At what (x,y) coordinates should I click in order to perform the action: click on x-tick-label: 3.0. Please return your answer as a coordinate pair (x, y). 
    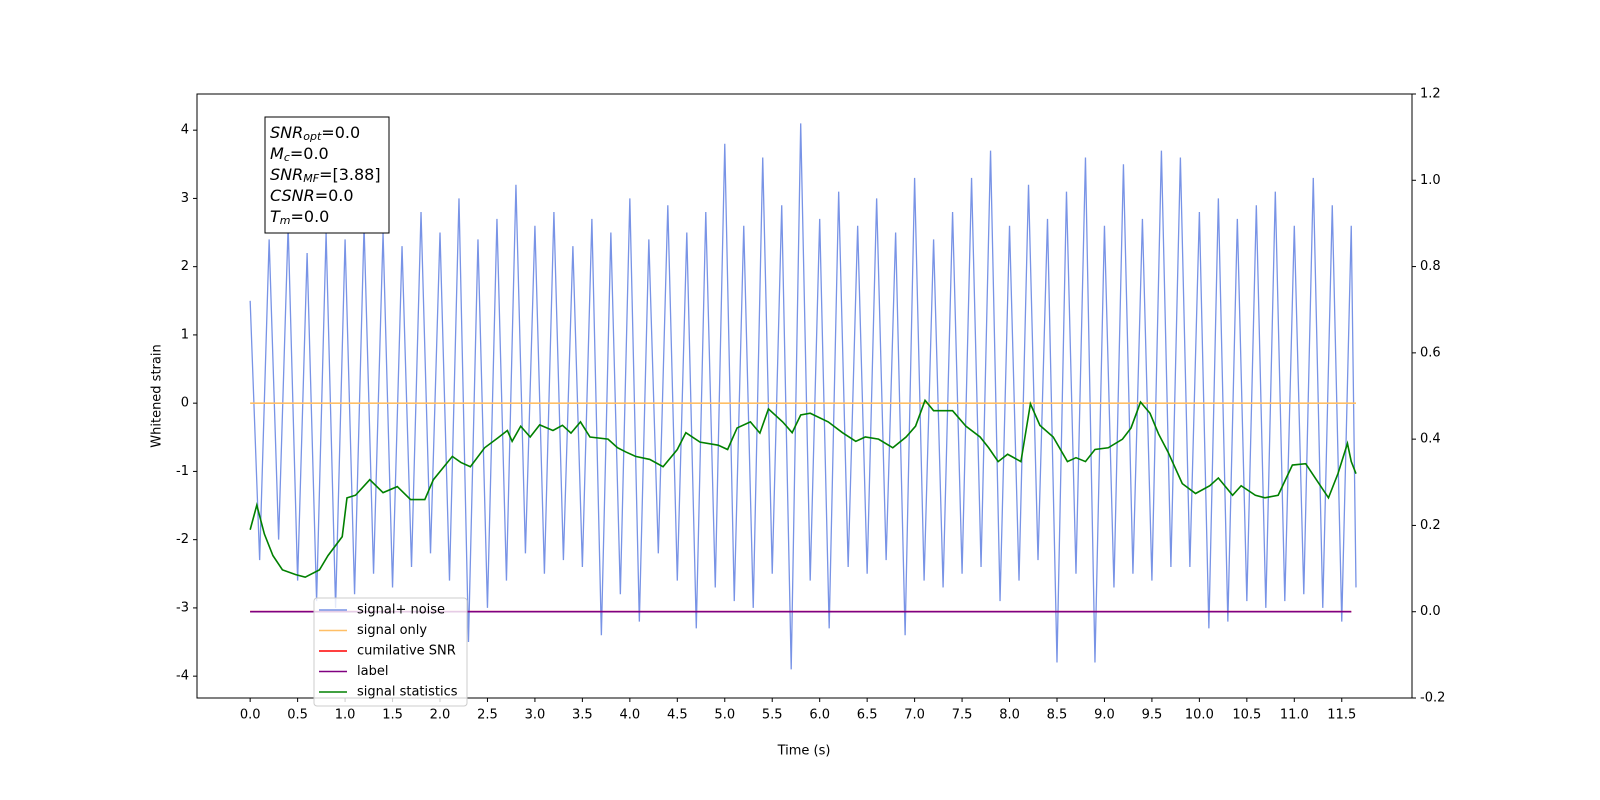
    Looking at the image, I should click on (535, 715).